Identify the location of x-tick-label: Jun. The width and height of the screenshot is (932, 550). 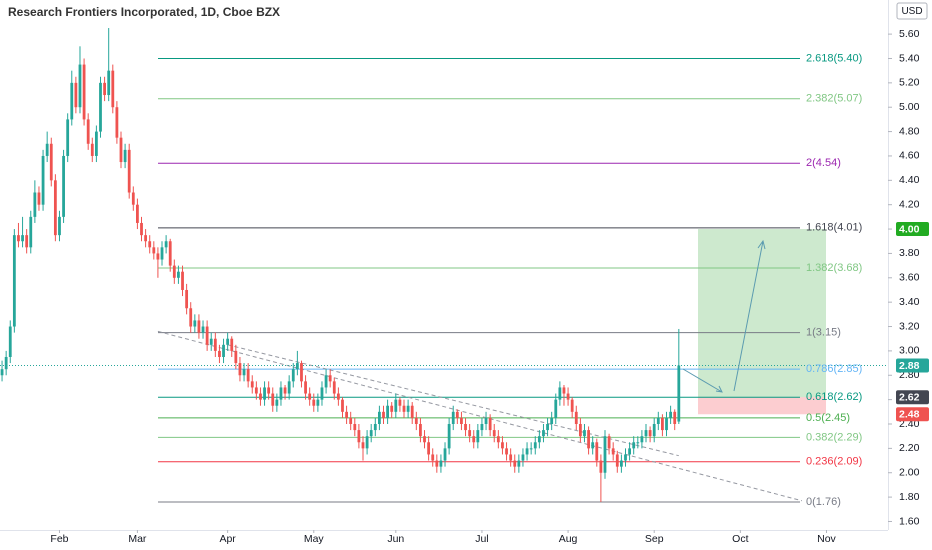
(395, 539).